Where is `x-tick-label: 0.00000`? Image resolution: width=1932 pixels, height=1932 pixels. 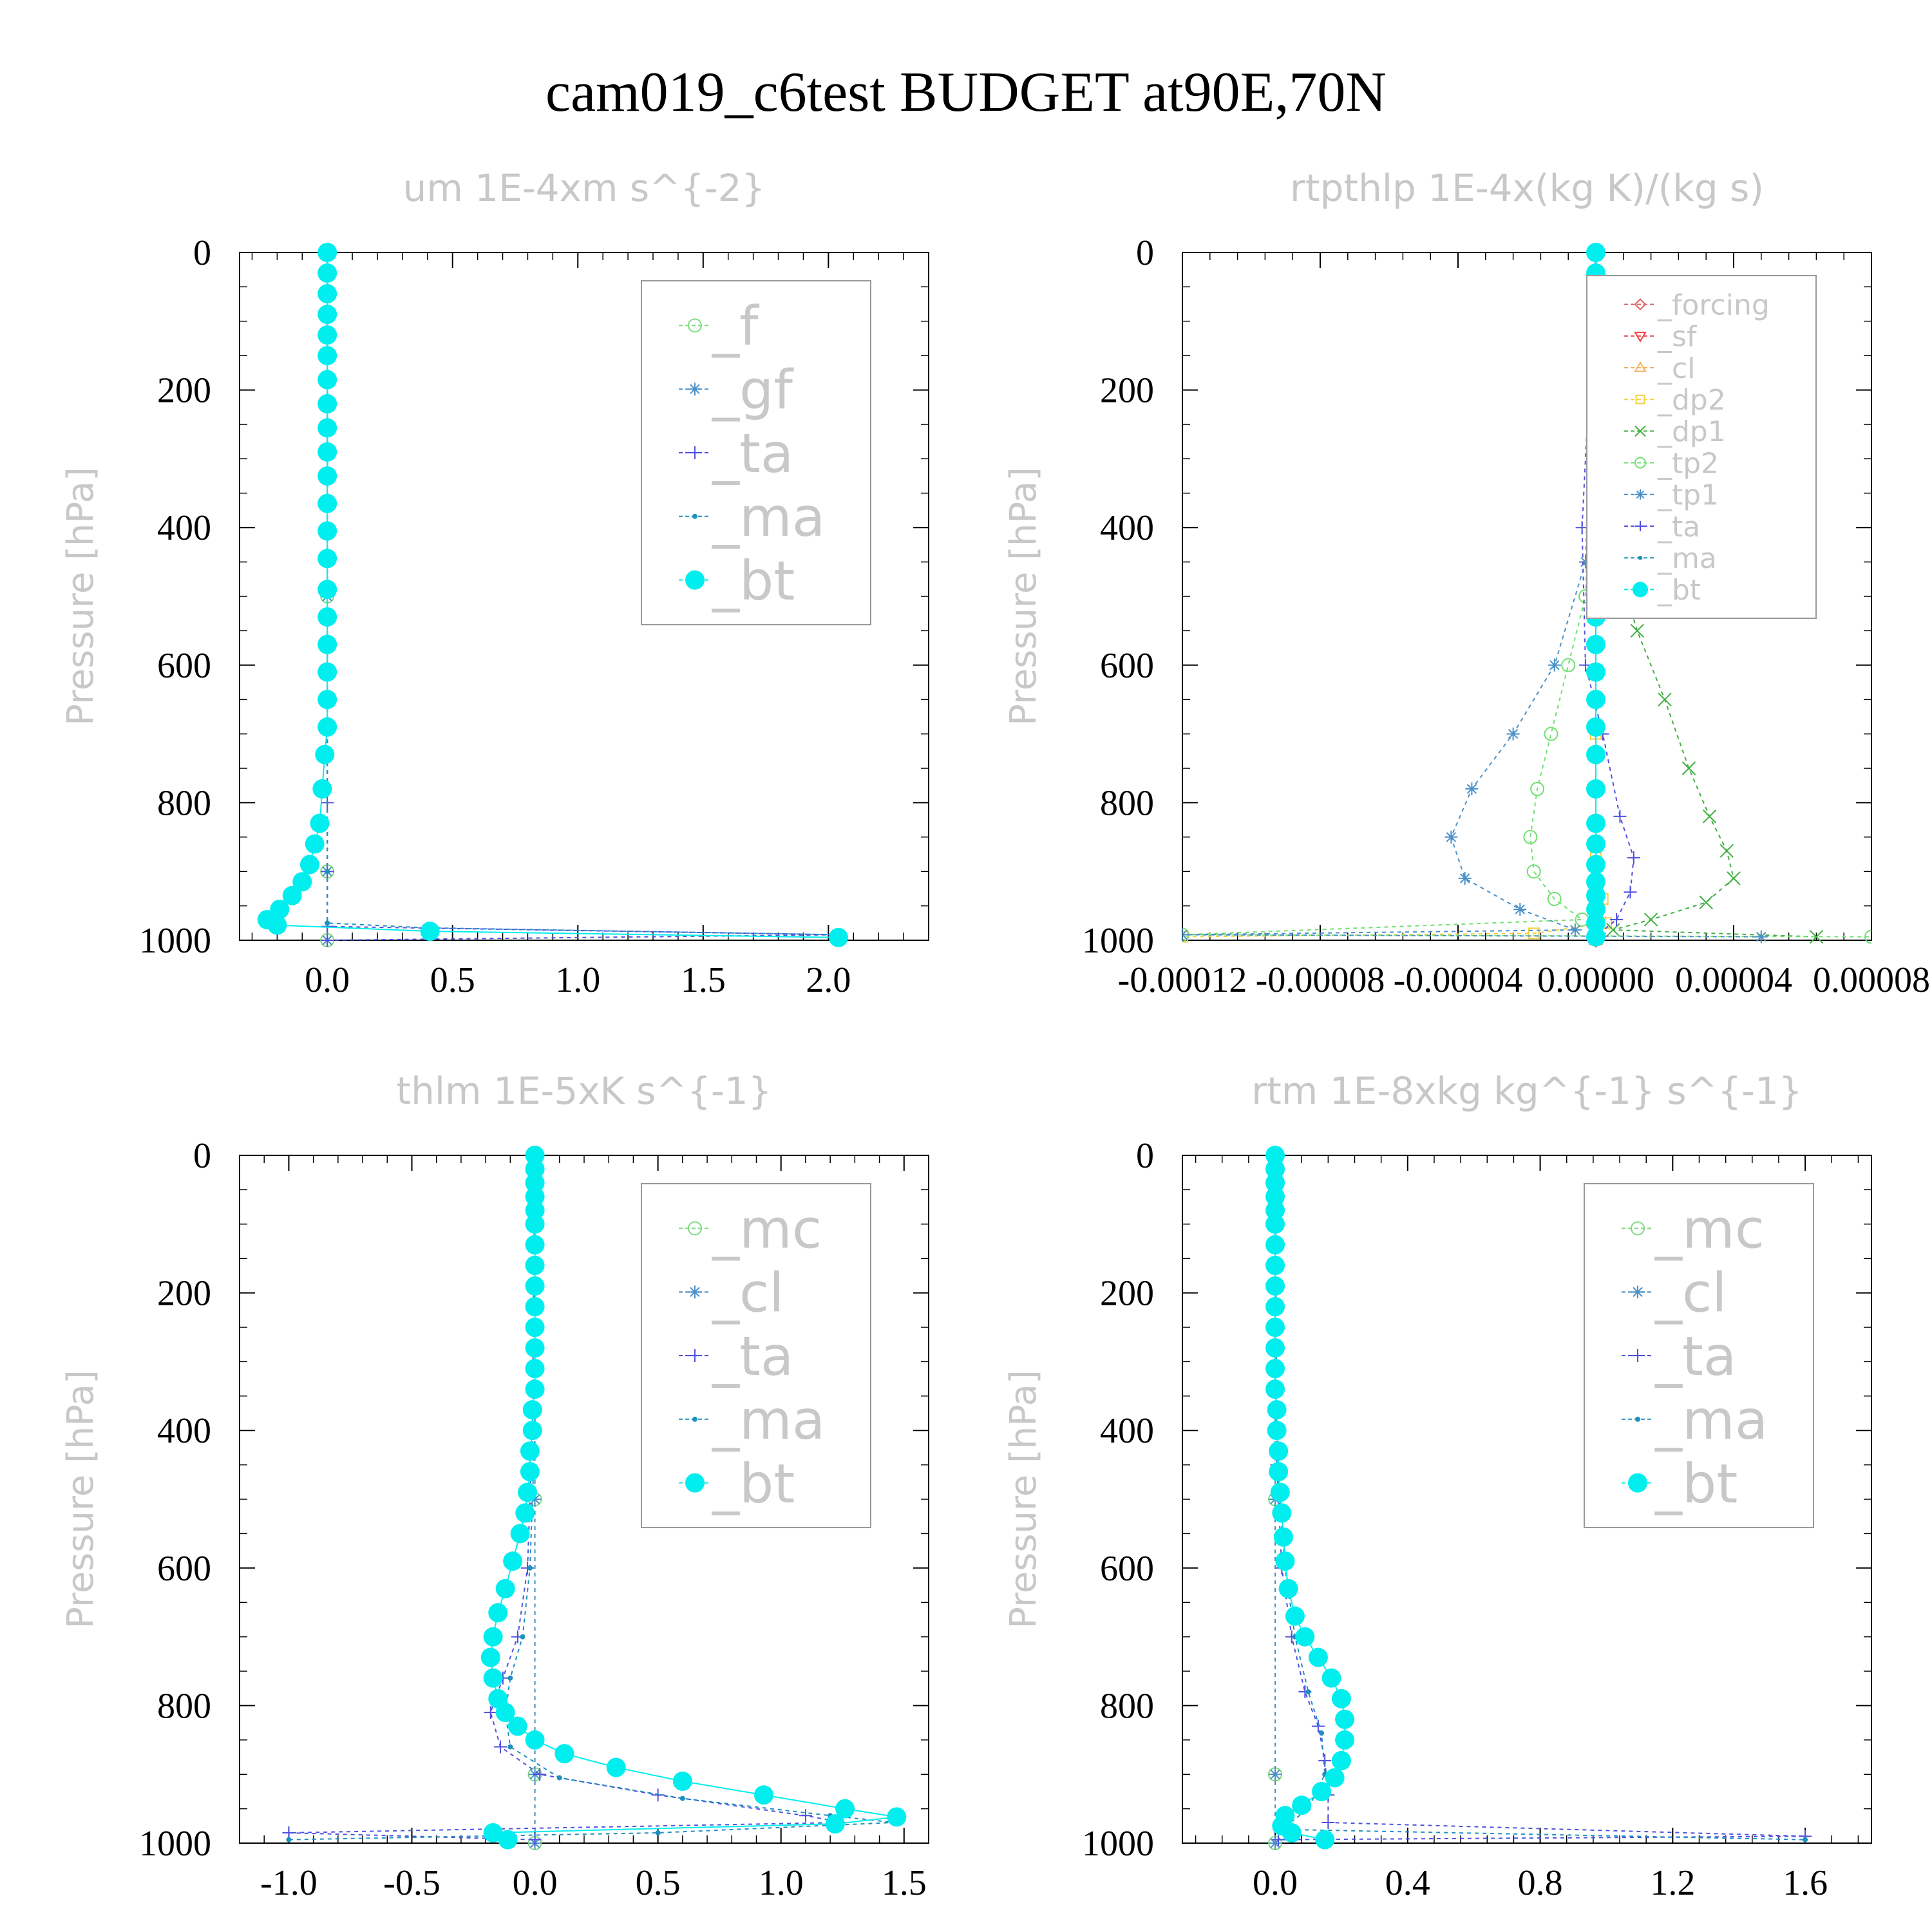
x-tick-label: 0.00000 is located at coordinates (1595, 980).